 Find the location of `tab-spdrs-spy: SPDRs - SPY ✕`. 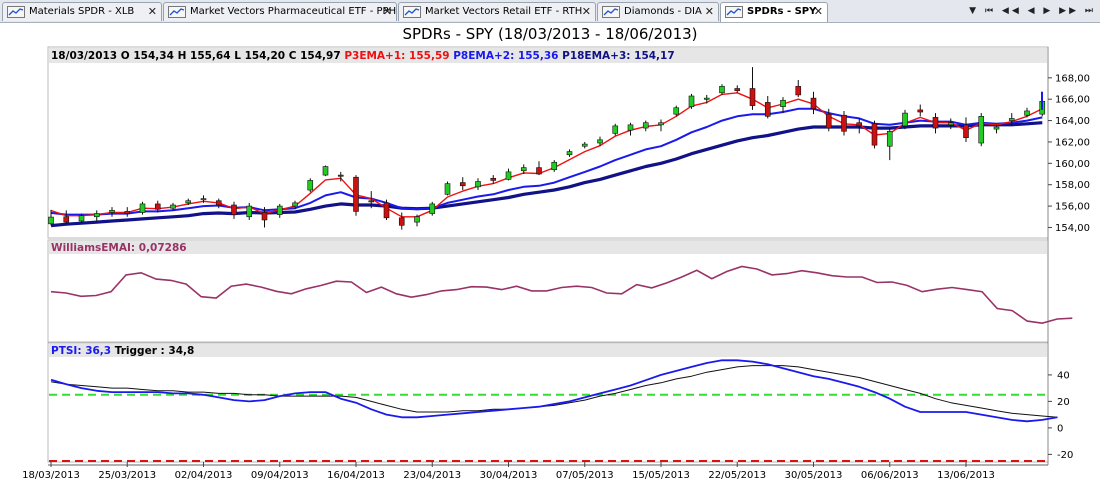

tab-spdrs-spy: SPDRs - SPY ✕ is located at coordinates (774, 12).